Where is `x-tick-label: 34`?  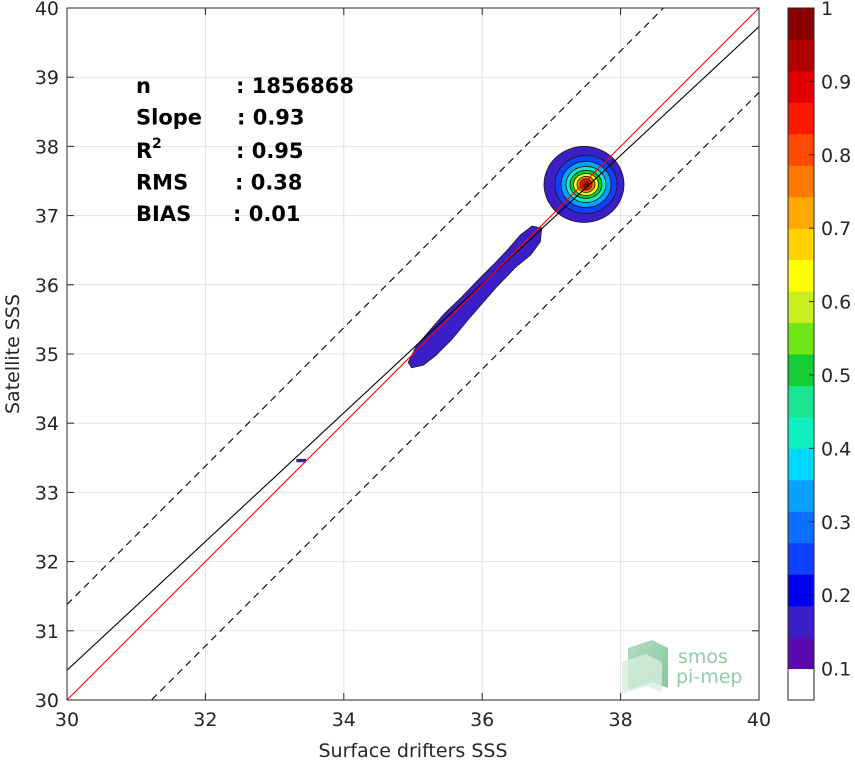
x-tick-label: 34 is located at coordinates (344, 720).